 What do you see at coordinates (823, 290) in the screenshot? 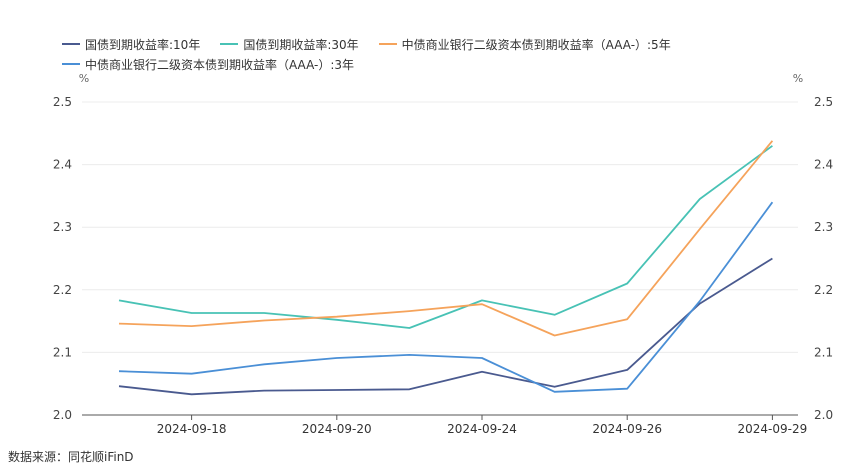
I see `y-tick-label-right: 2.2` at bounding box center [823, 290].